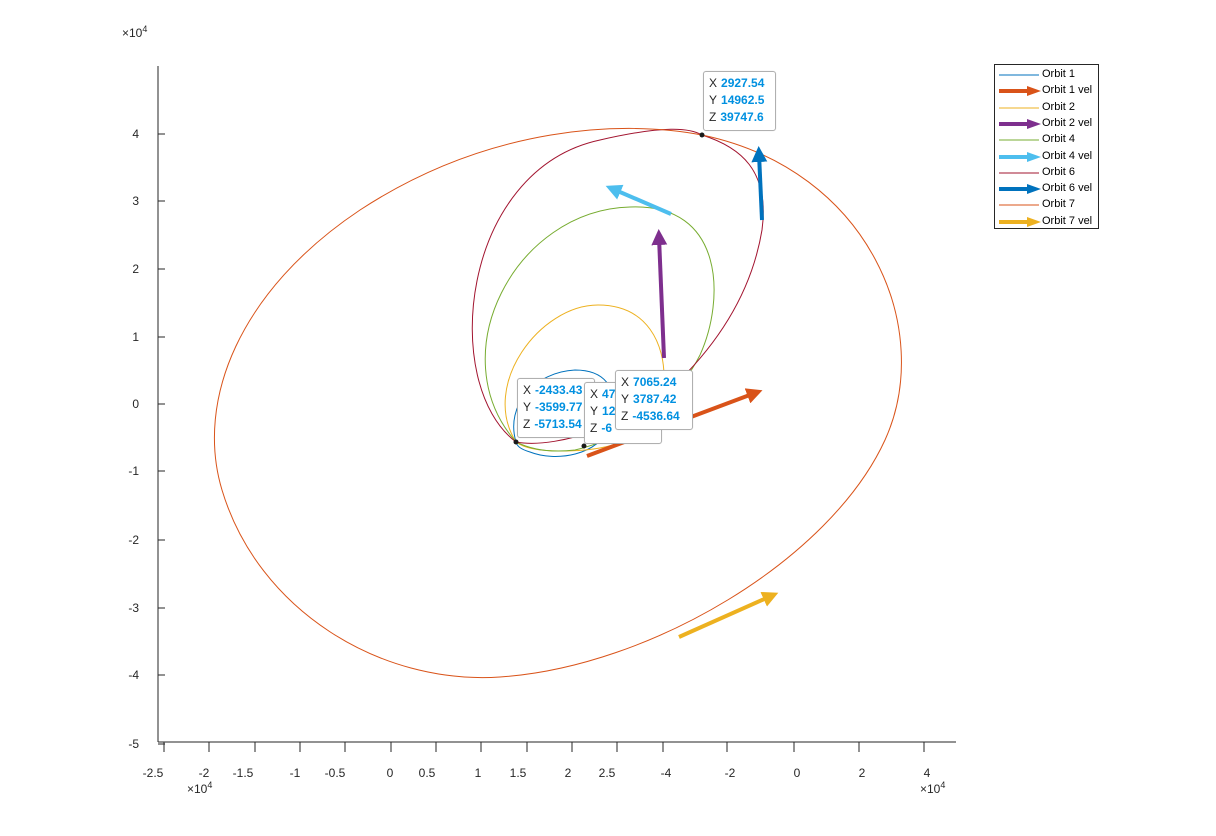 The width and height of the screenshot is (1216, 836). I want to click on legend-label: Orbit 7, so click(1059, 204).